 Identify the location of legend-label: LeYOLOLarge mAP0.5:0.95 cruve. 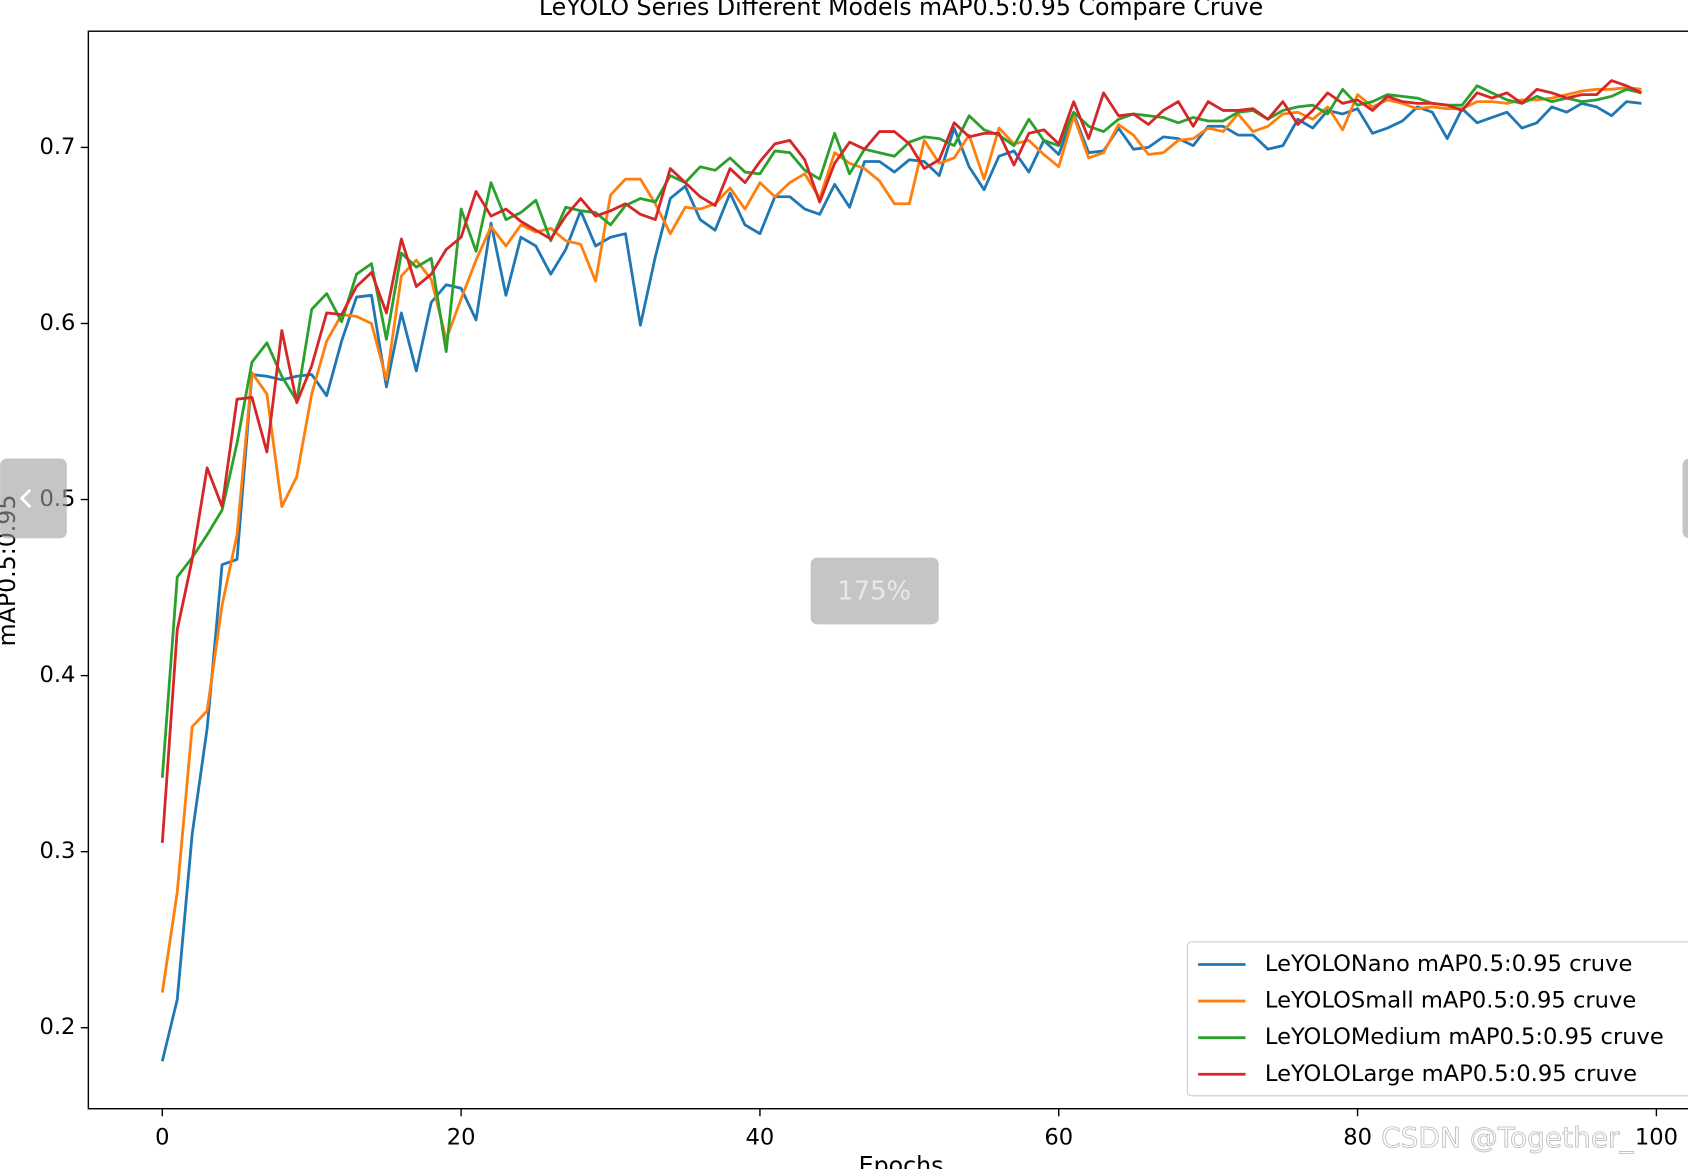
(1451, 1074).